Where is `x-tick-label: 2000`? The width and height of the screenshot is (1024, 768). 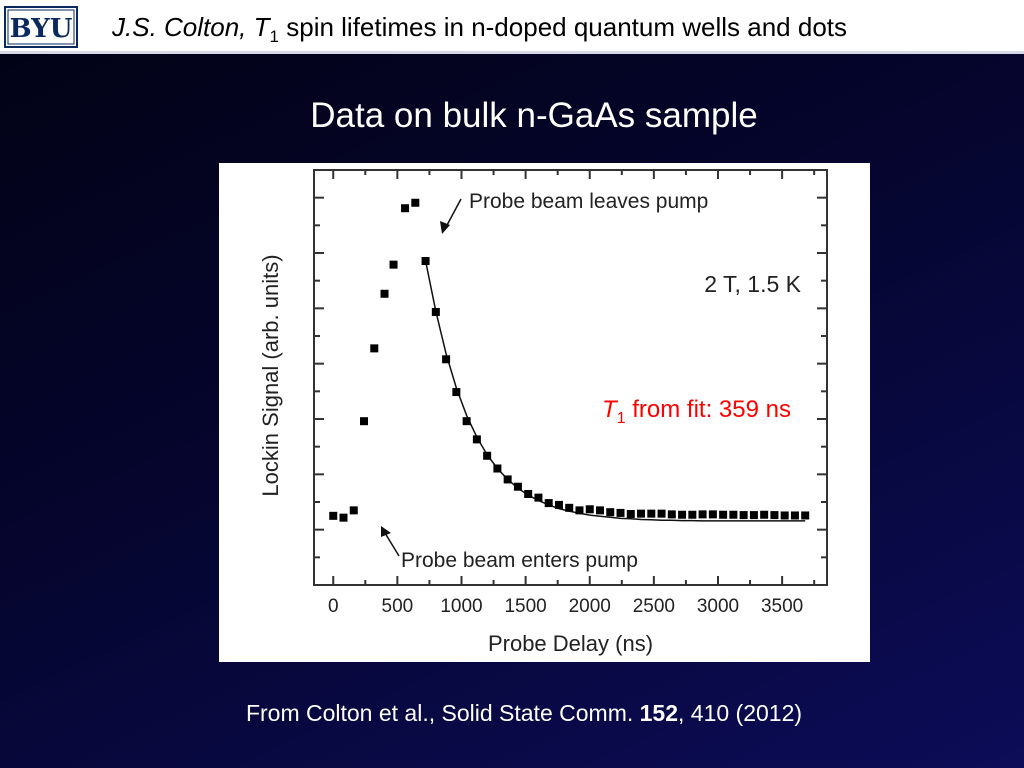
x-tick-label: 2000 is located at coordinates (590, 606).